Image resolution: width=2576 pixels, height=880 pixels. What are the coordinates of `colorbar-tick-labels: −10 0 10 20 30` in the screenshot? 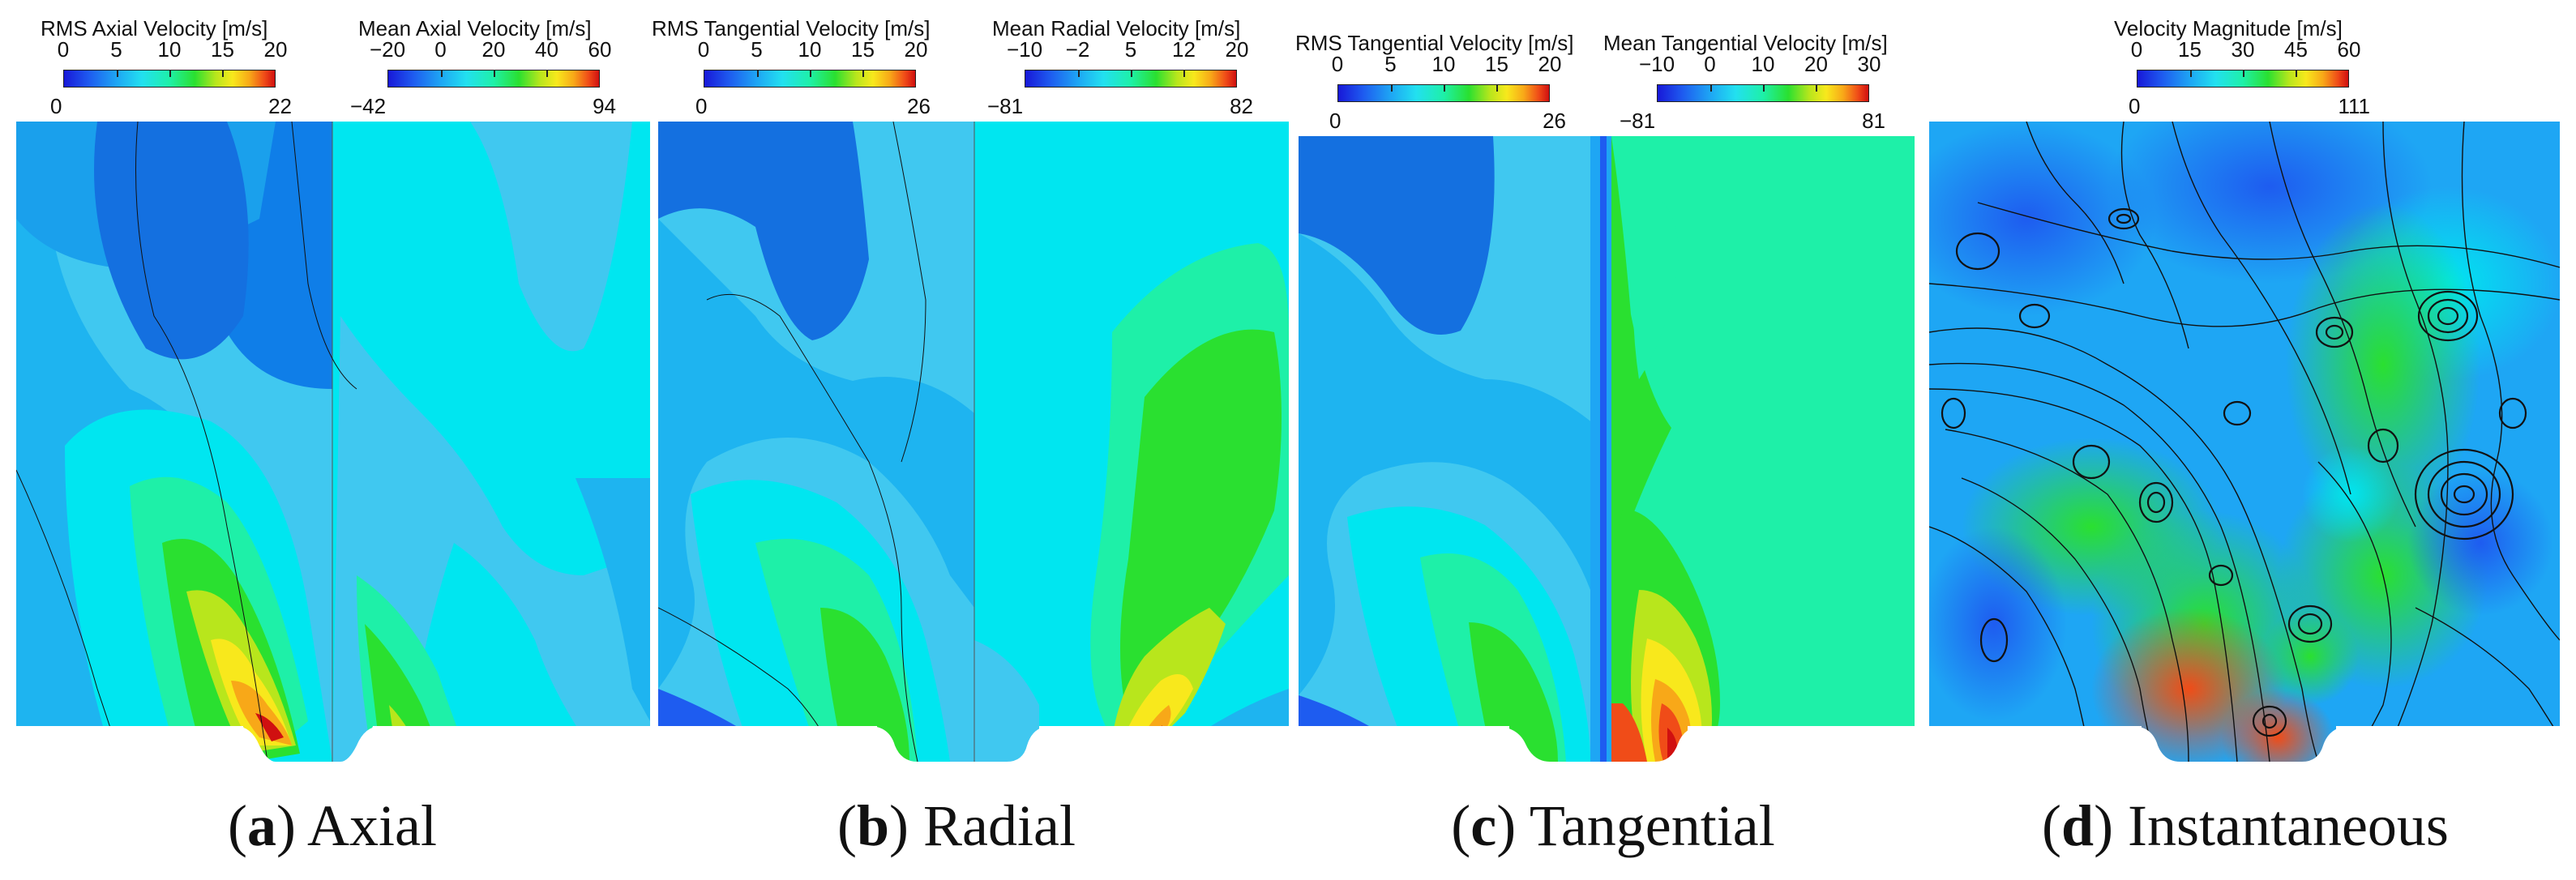 It's located at (1760, 64).